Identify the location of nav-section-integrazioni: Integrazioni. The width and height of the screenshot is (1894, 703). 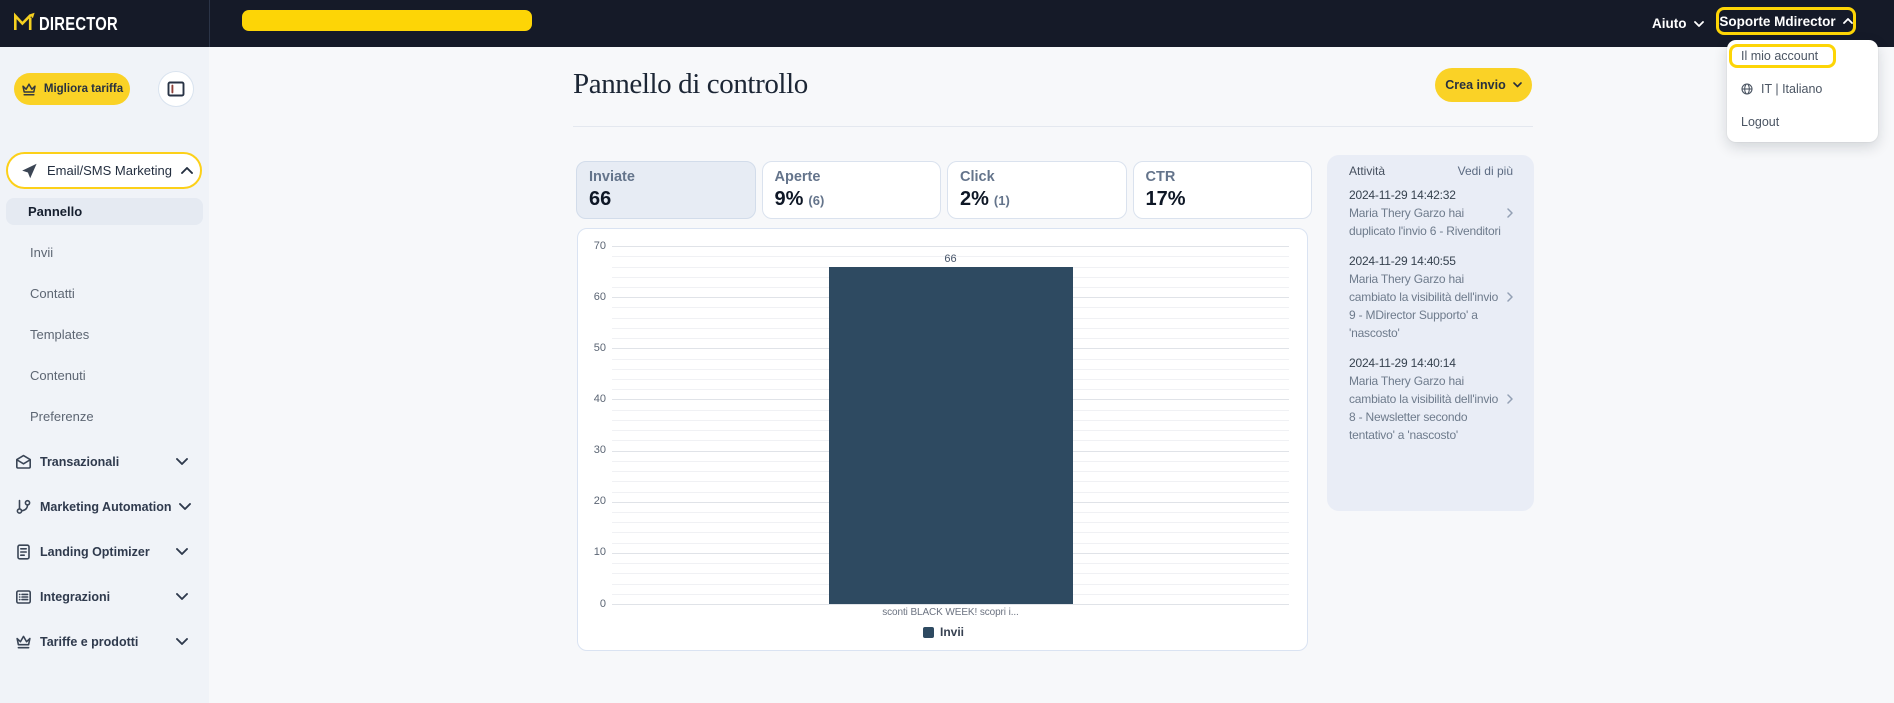
(104, 596).